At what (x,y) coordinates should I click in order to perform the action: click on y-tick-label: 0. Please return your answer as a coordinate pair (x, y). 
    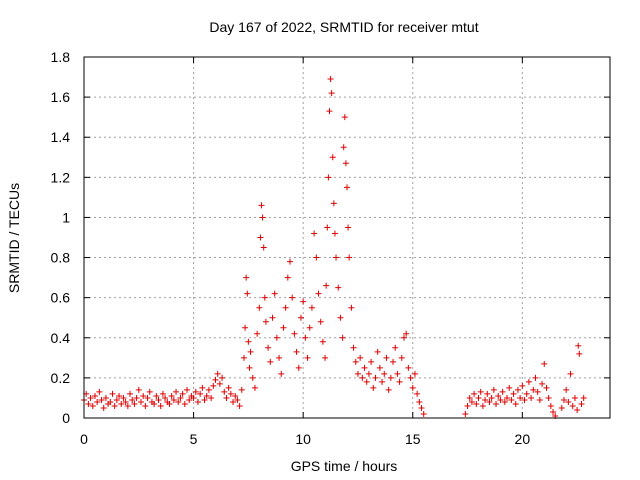
    Looking at the image, I should click on (66, 418).